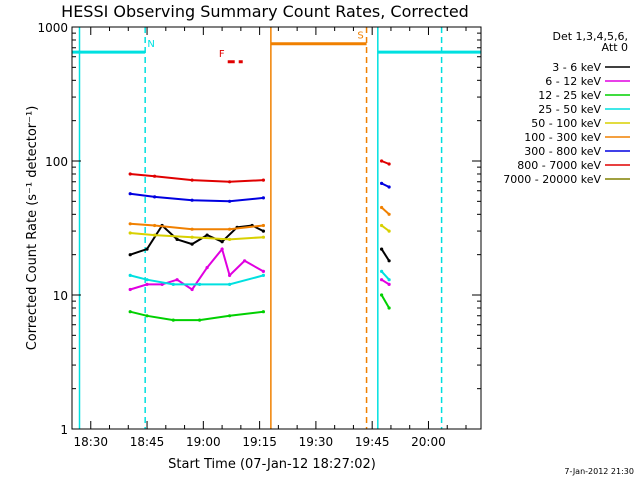 This screenshot has width=640, height=480. What do you see at coordinates (147, 442) in the screenshot?
I see `x-tick-label: 18:45` at bounding box center [147, 442].